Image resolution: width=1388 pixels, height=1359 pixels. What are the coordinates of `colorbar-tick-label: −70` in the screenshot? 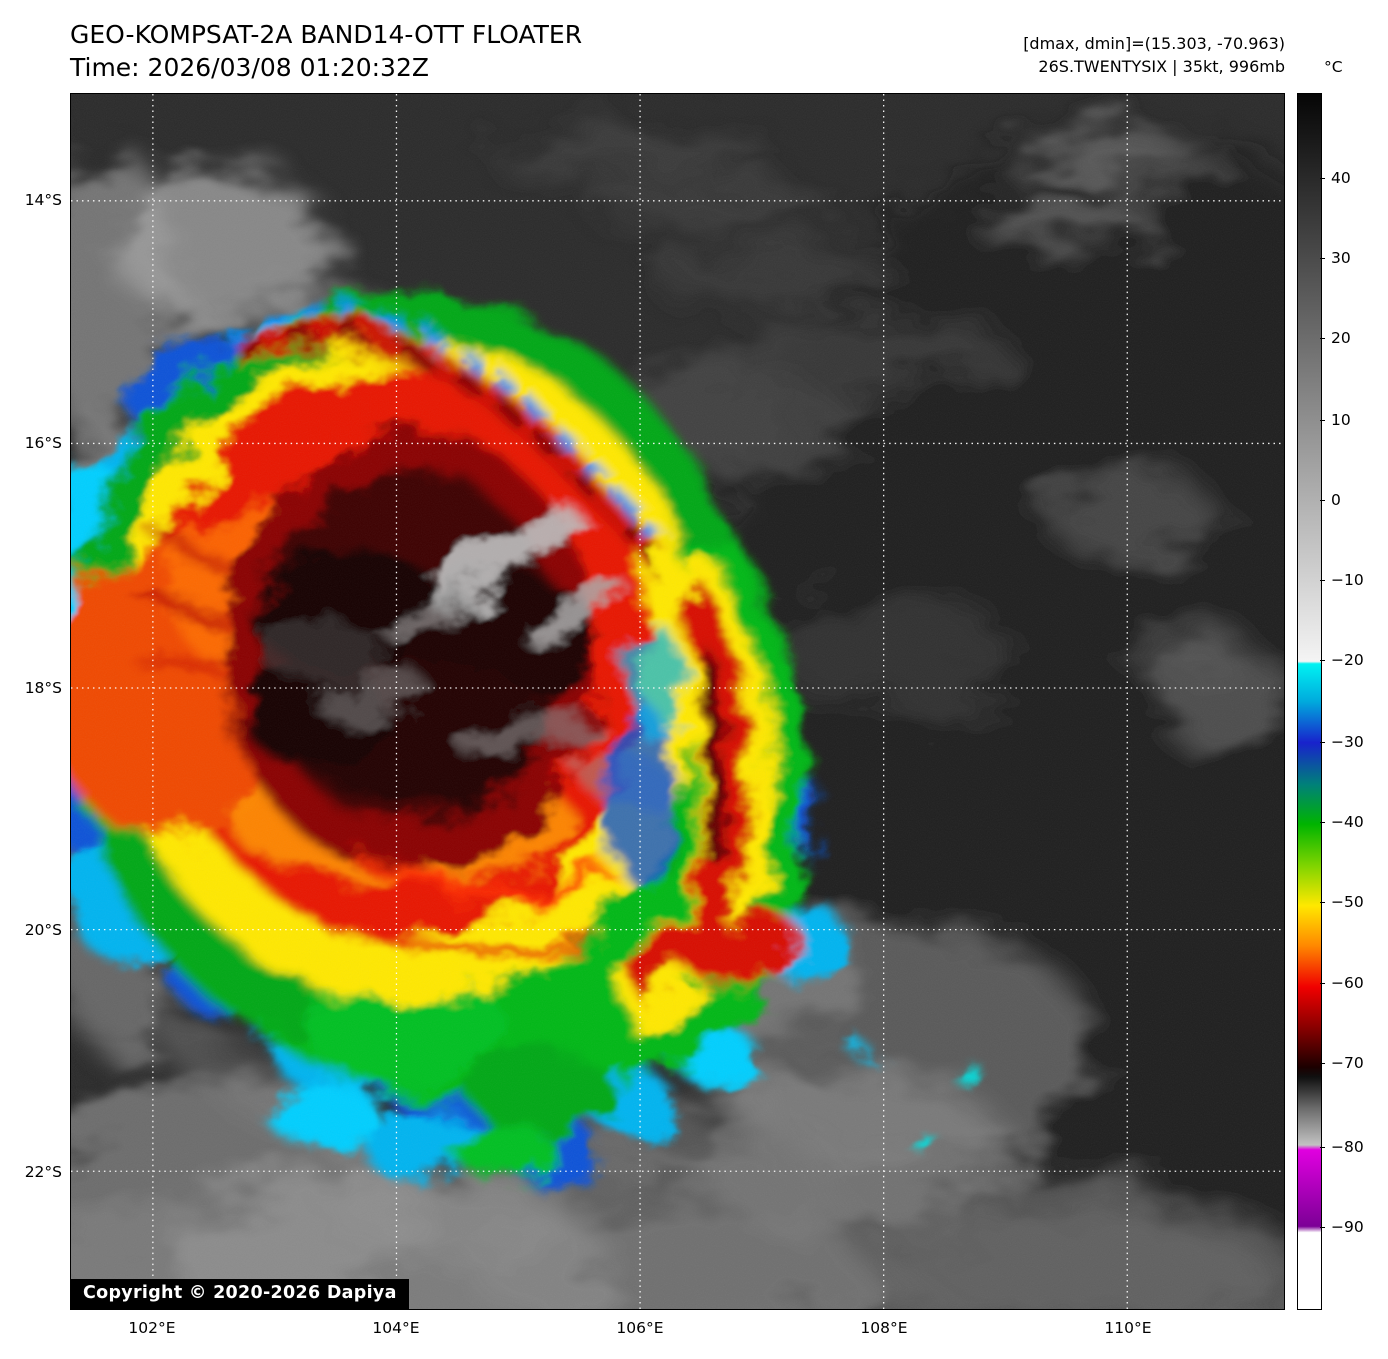 It's located at (1347, 1063).